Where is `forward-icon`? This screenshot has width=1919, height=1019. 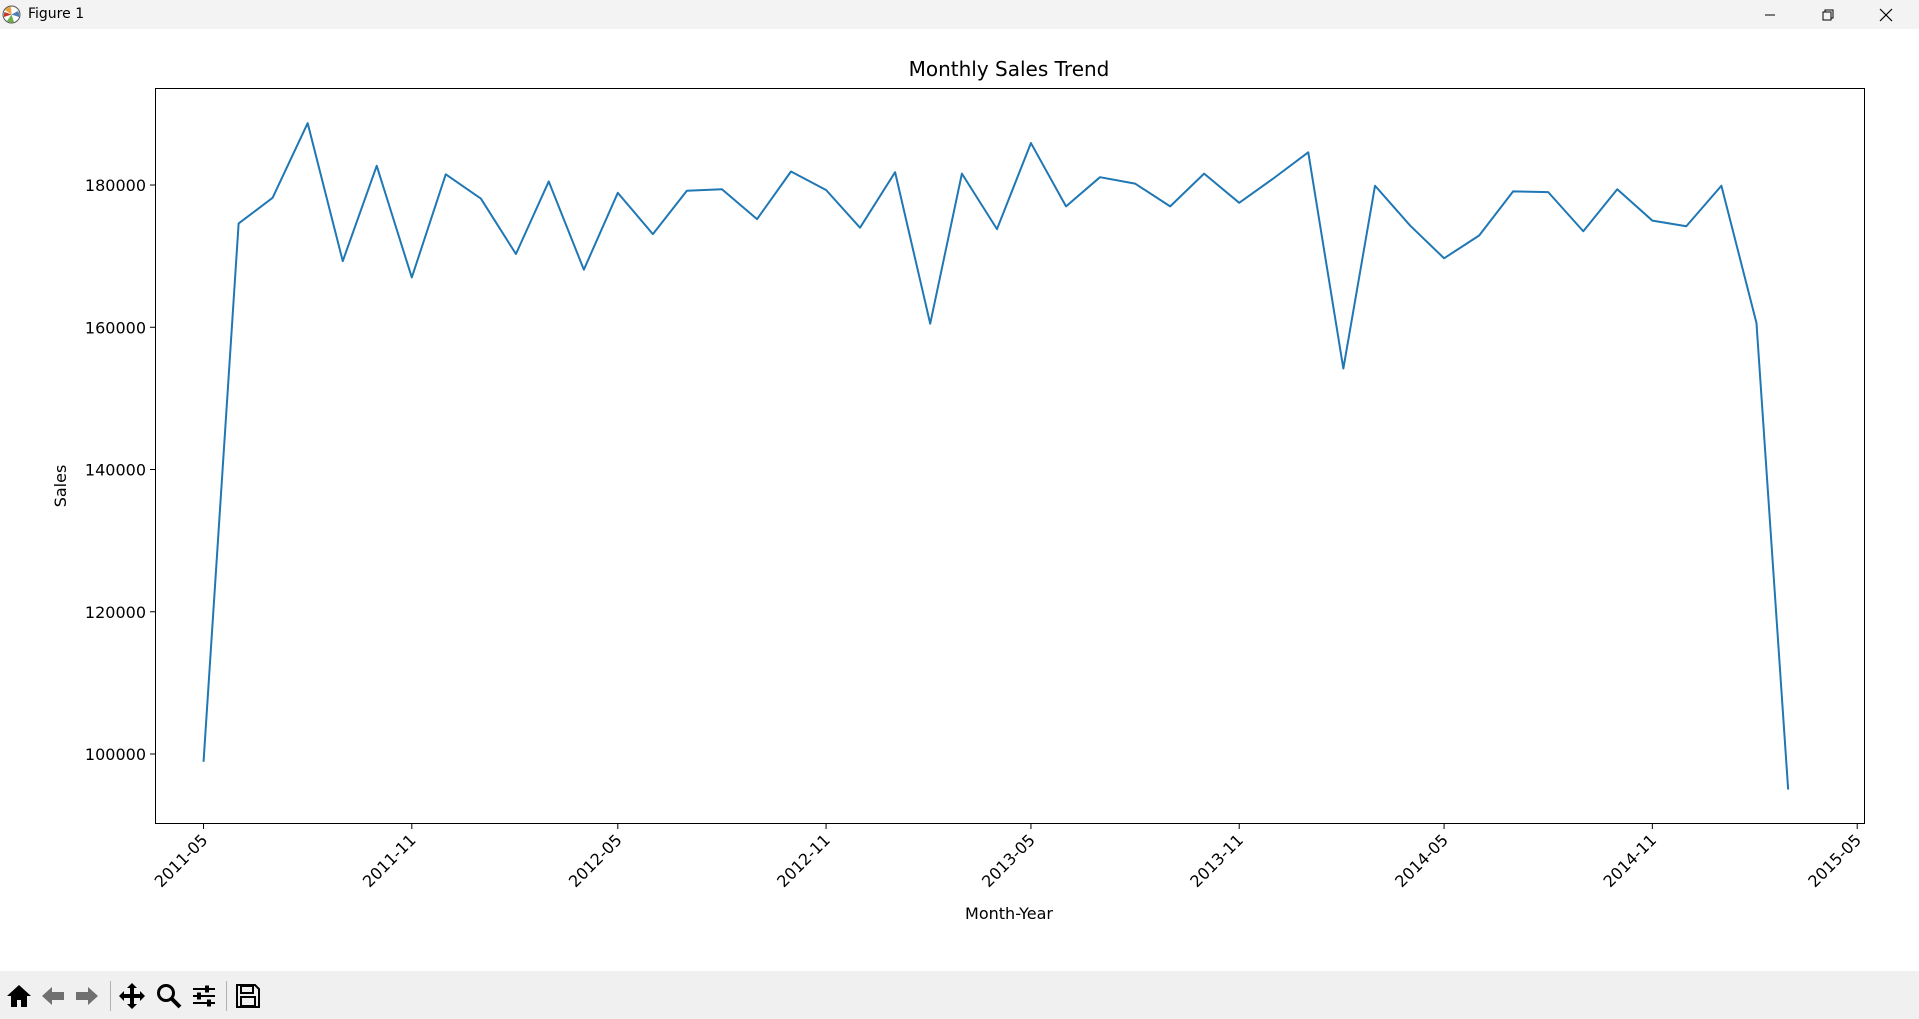 forward-icon is located at coordinates (87, 996).